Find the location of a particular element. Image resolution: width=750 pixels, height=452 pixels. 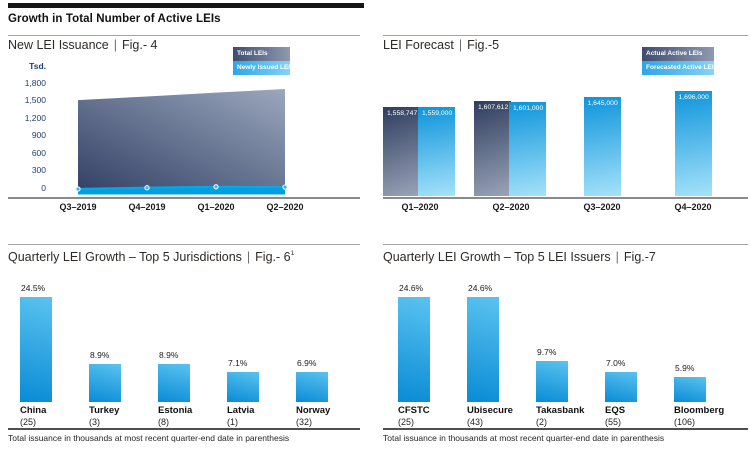

category-sublabel: (43) is located at coordinates (475, 422).